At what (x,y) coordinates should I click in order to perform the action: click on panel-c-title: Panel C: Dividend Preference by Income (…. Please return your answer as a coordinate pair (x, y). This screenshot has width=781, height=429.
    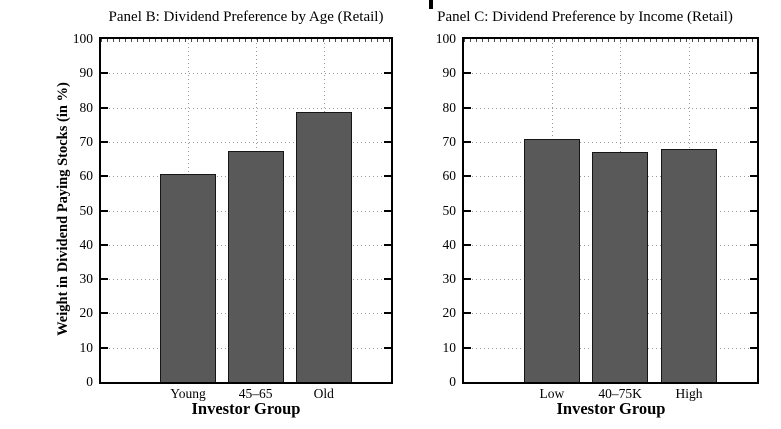
    Looking at the image, I should click on (585, 17).